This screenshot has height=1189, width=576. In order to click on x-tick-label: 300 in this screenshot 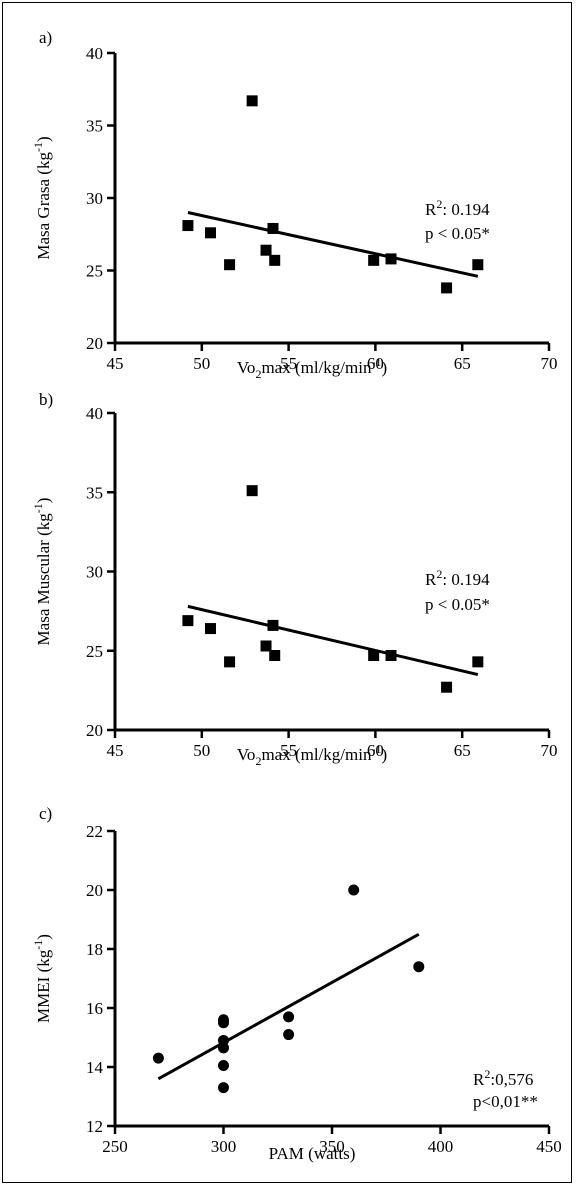, I will do `click(224, 1146)`.